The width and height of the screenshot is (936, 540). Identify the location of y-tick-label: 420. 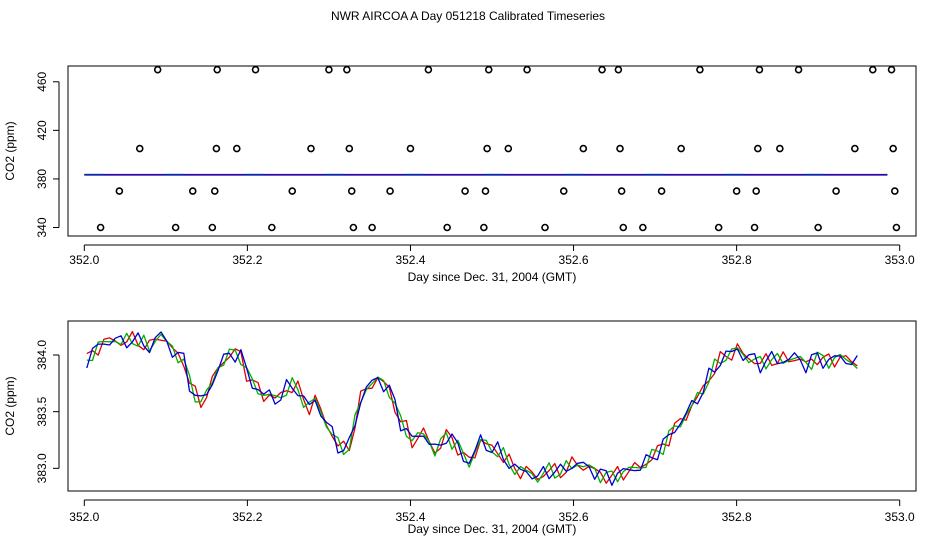
(42, 130).